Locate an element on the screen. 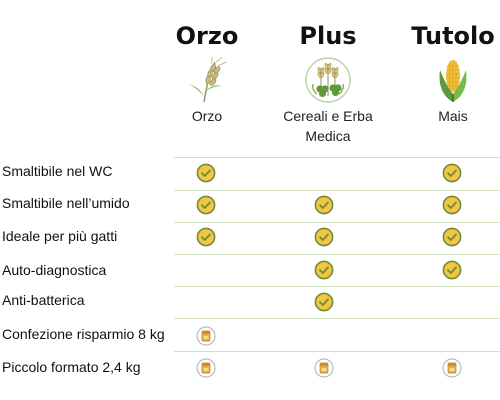  row-label-auto-diagnostica: Auto-diagnostica is located at coordinates (54, 270).